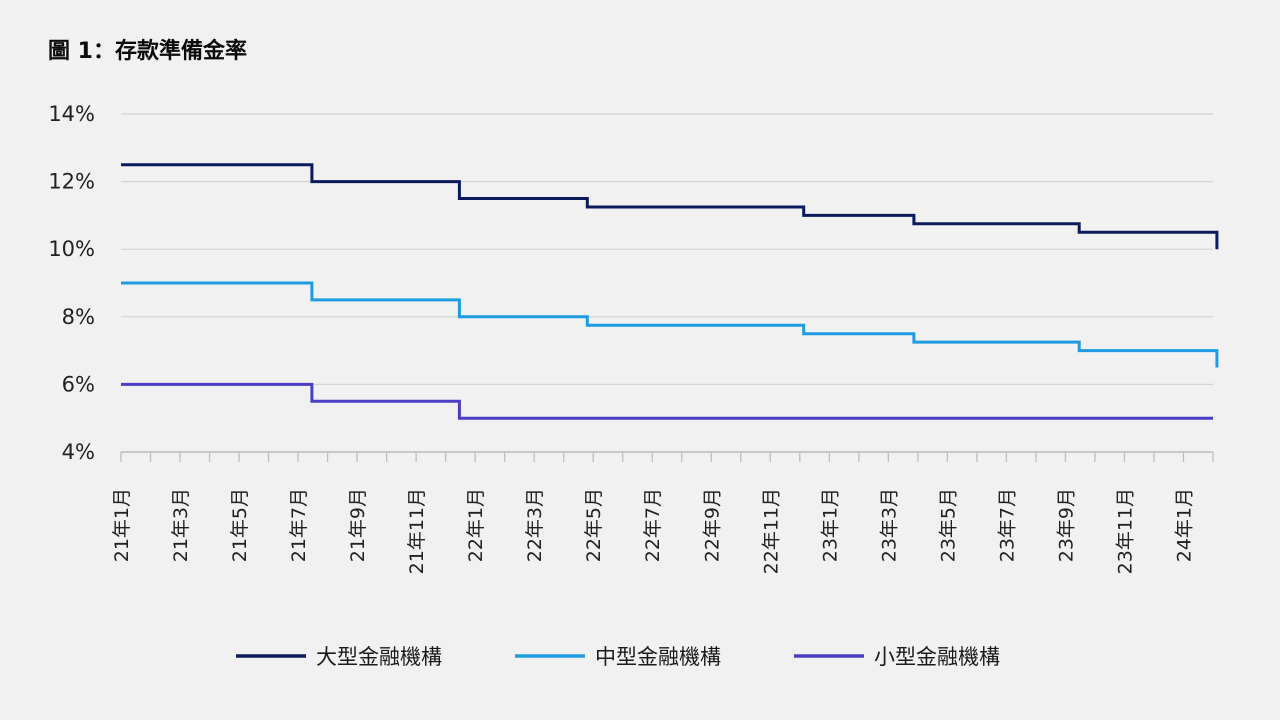 The width and height of the screenshot is (1280, 720). I want to click on x-tick-label: 21年7月, so click(299, 525).